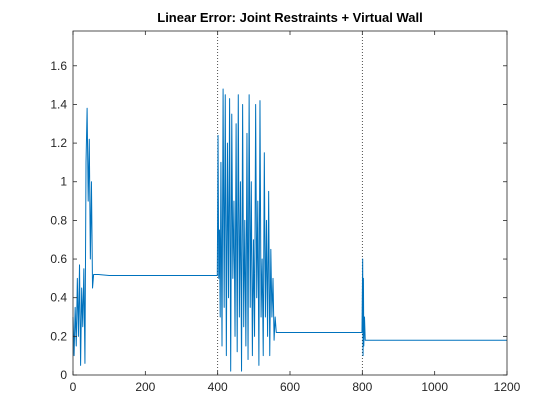  I want to click on y-tick-label: 1.2, so click(58, 143).